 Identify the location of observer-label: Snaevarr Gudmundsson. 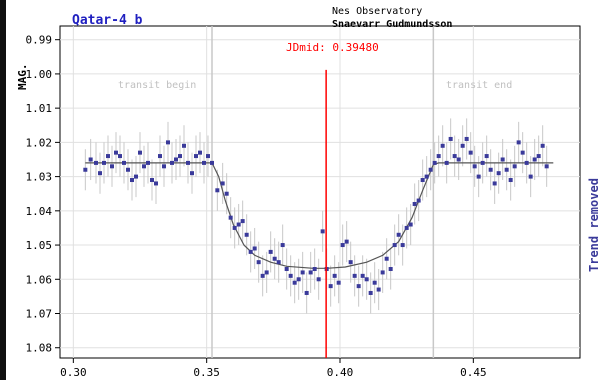
(392, 24).